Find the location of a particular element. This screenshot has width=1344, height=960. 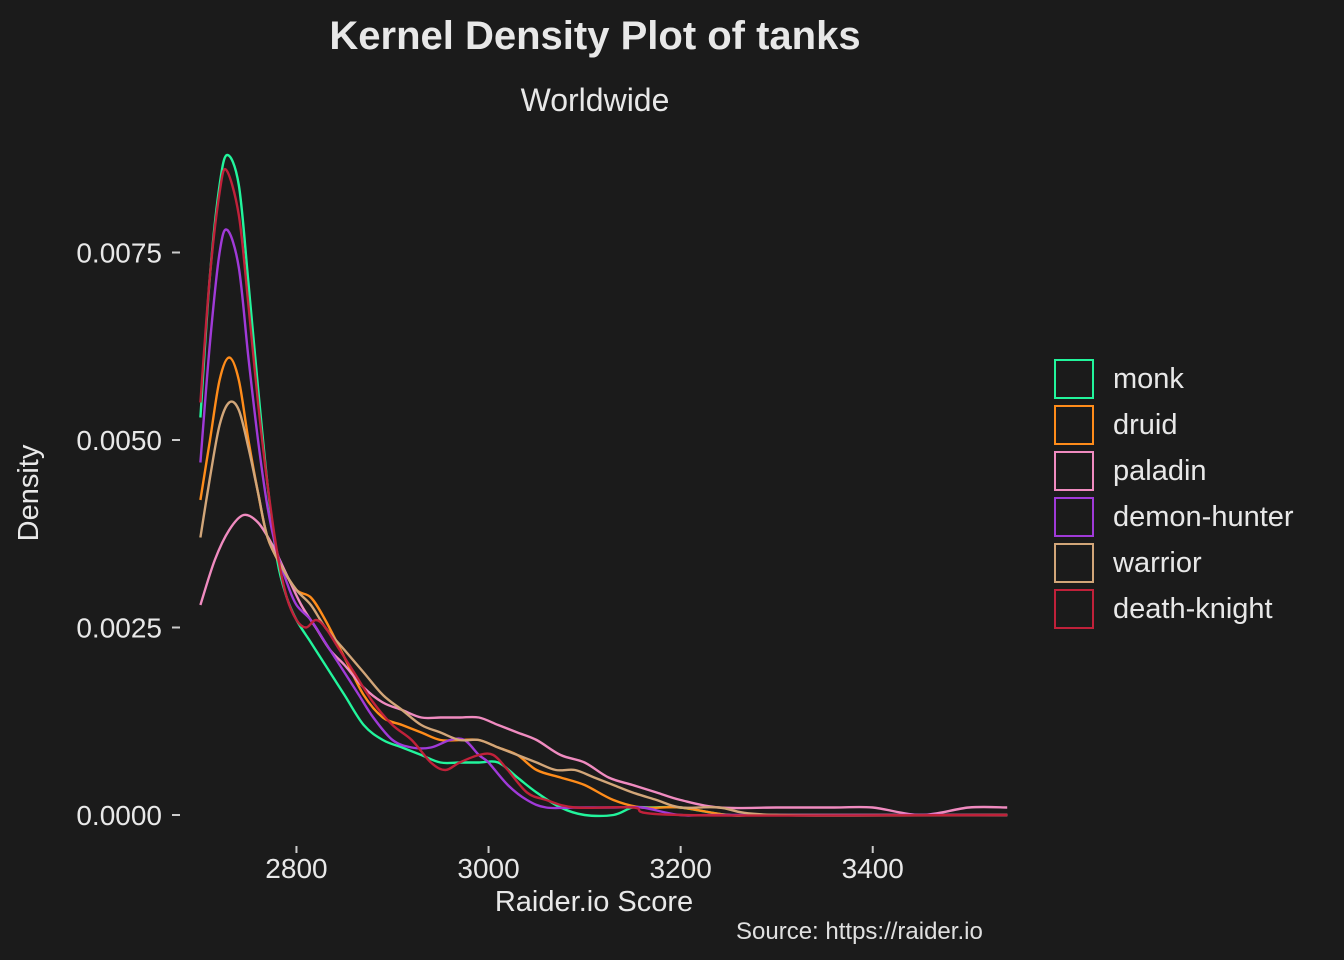

legend-key-death-knight is located at coordinates (1074, 609).